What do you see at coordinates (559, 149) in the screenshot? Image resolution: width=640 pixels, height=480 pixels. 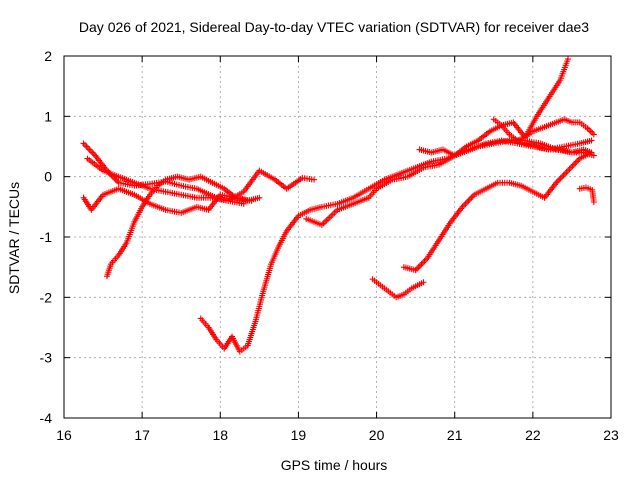 I see `series-track-k` at bounding box center [559, 149].